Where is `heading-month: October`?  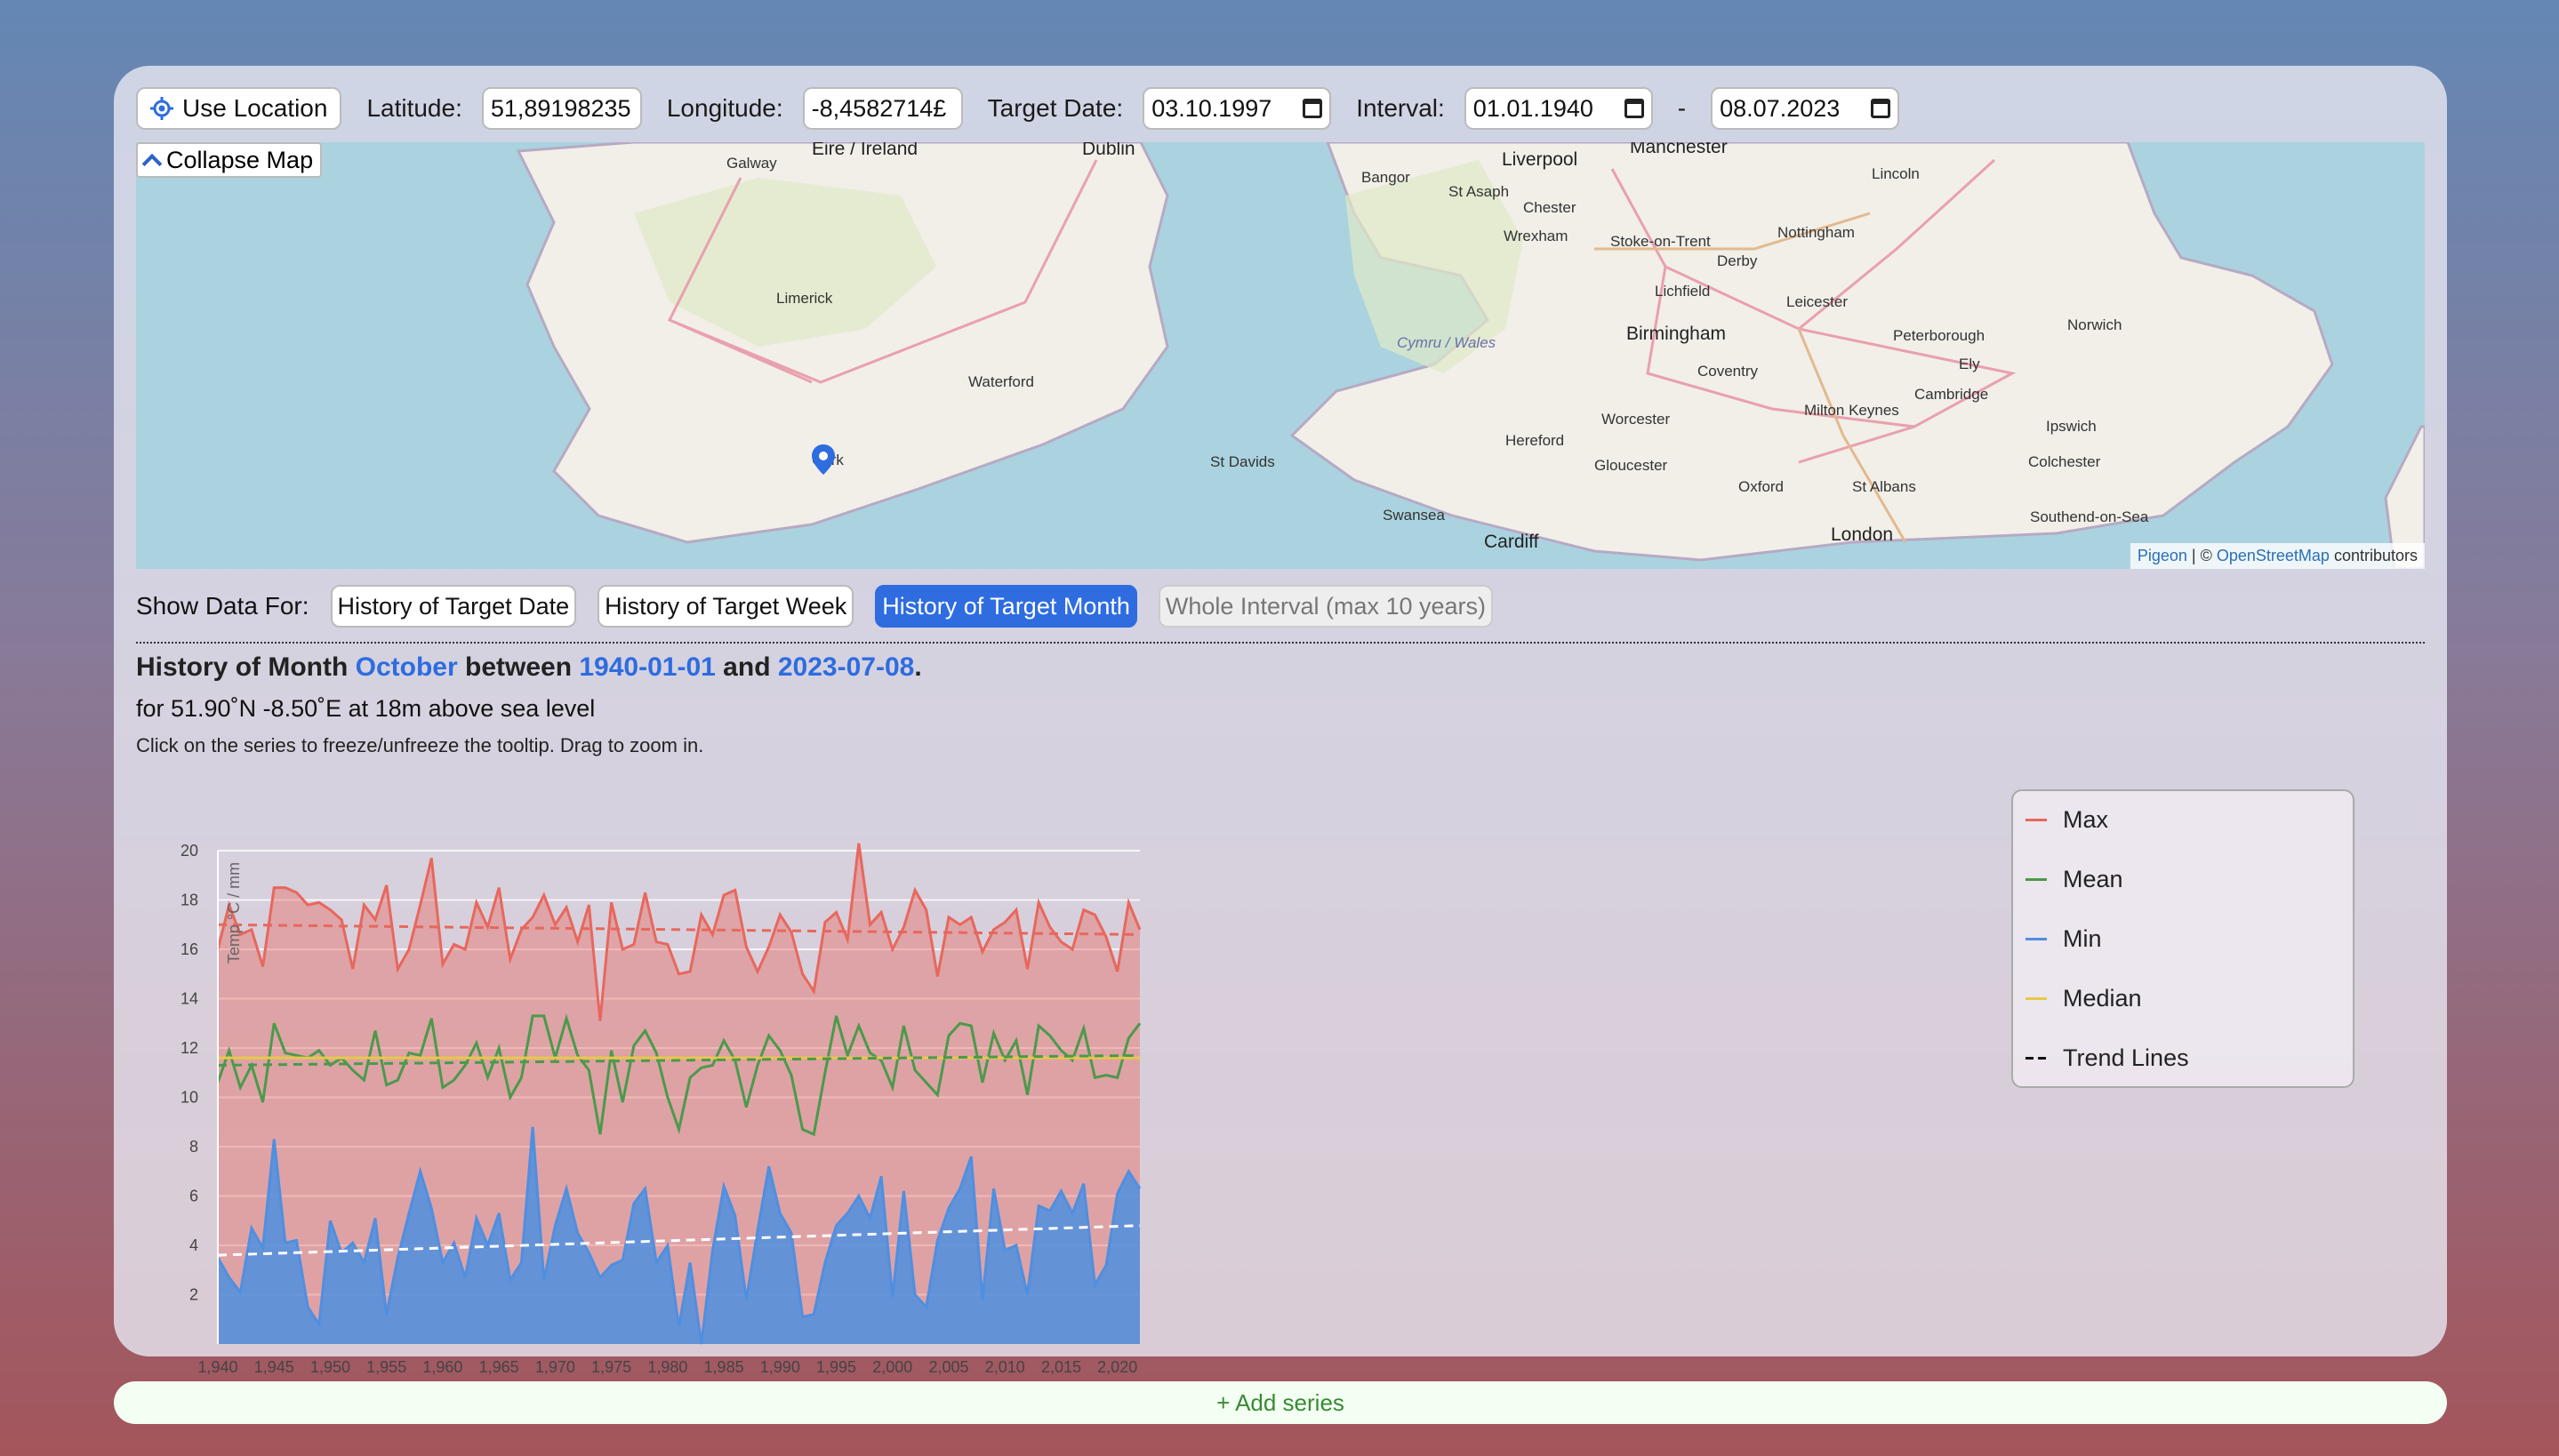 heading-month: October is located at coordinates (406, 667).